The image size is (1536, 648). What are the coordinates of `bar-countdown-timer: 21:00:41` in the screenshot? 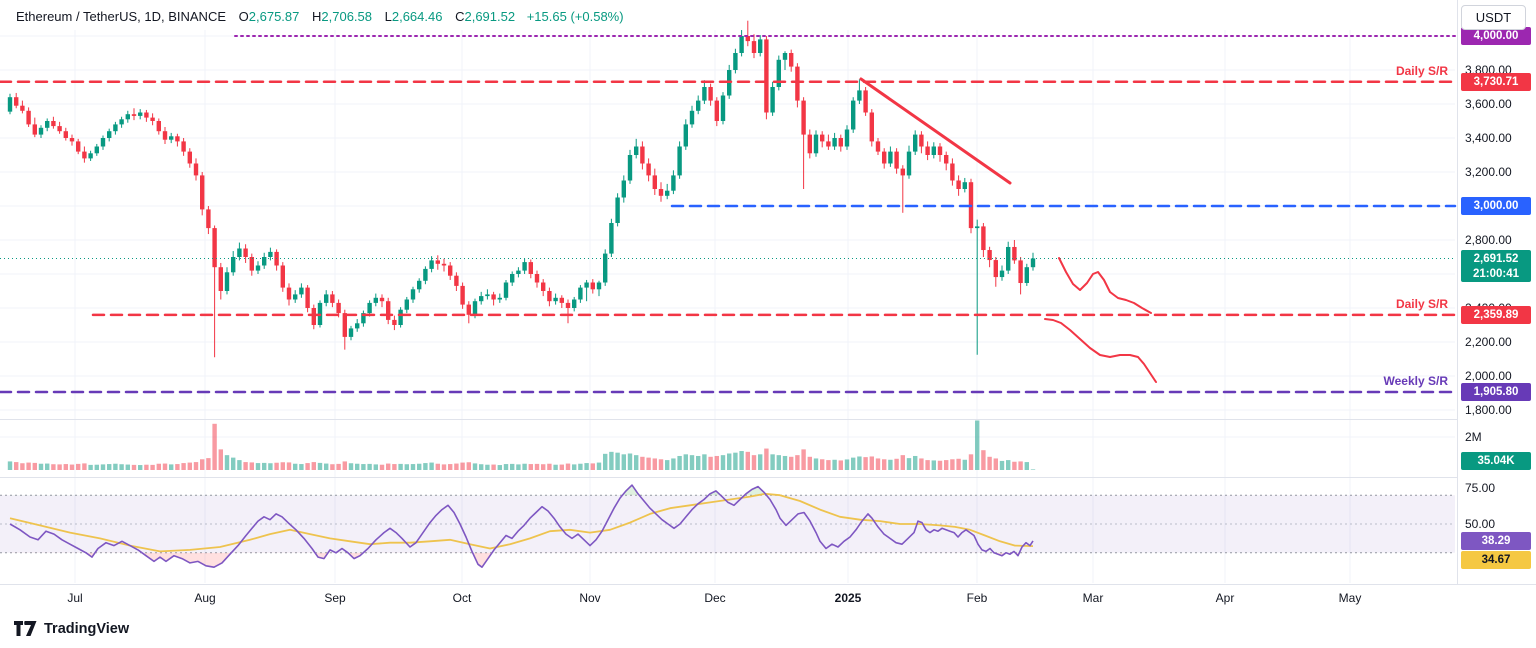 It's located at (1496, 274).